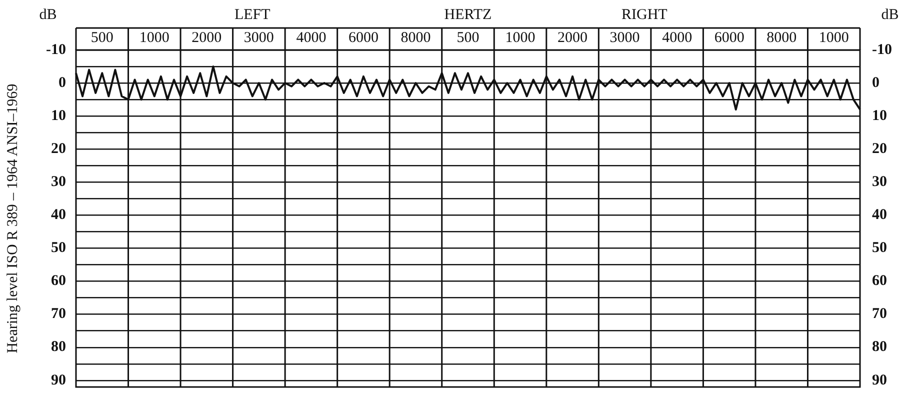 The image size is (908, 408). Describe the element at coordinates (880, 314) in the screenshot. I see `y2-tick-label: 70` at that location.